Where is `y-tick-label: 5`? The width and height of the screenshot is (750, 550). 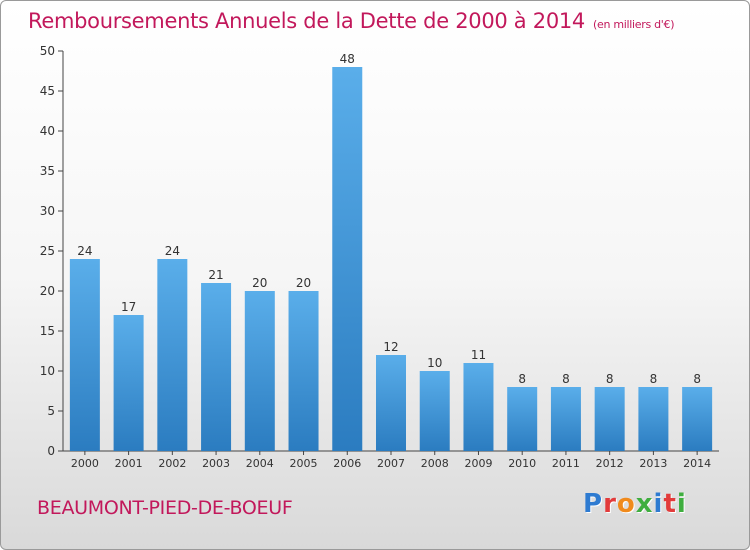
y-tick-label: 5 is located at coordinates (51, 411).